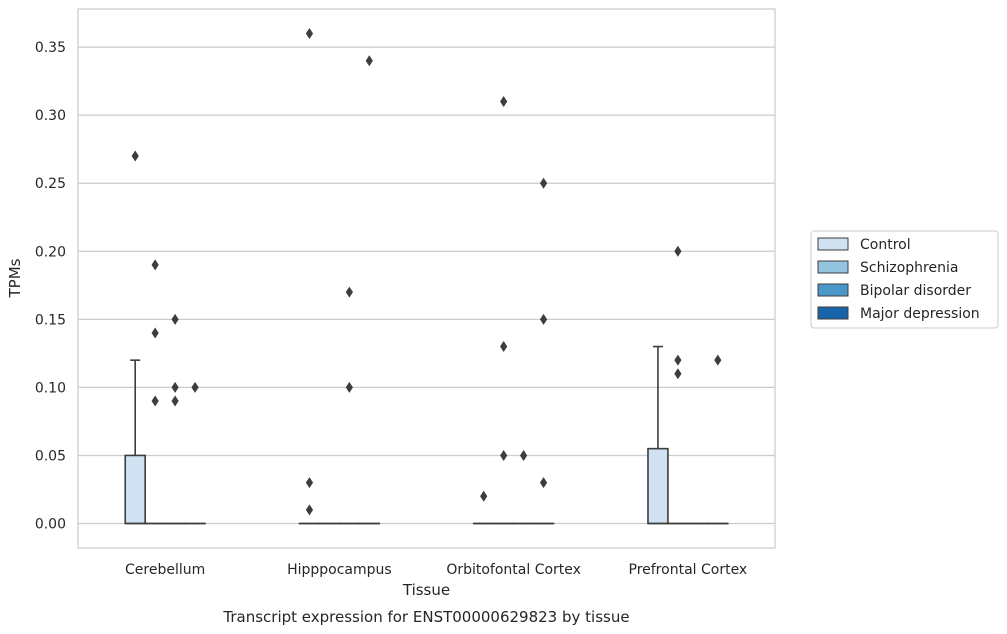 The height and width of the screenshot is (634, 1007). I want to click on y-tick-label: 0.20, so click(50, 252).